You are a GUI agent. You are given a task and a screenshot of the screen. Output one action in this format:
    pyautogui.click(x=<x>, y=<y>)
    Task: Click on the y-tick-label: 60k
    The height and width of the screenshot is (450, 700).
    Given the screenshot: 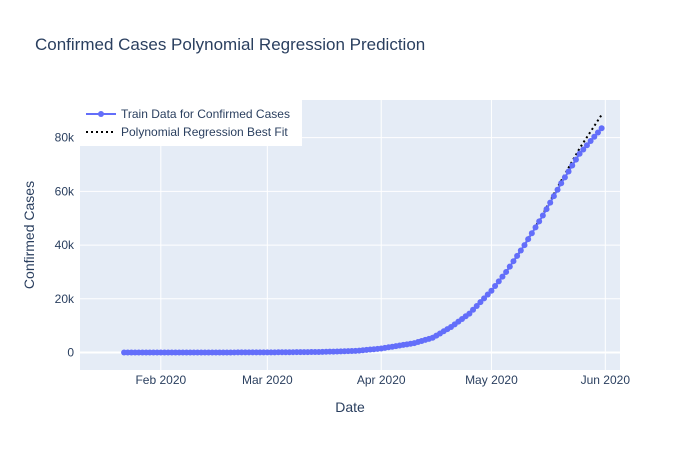 What is the action you would take?
    pyautogui.click(x=65, y=191)
    